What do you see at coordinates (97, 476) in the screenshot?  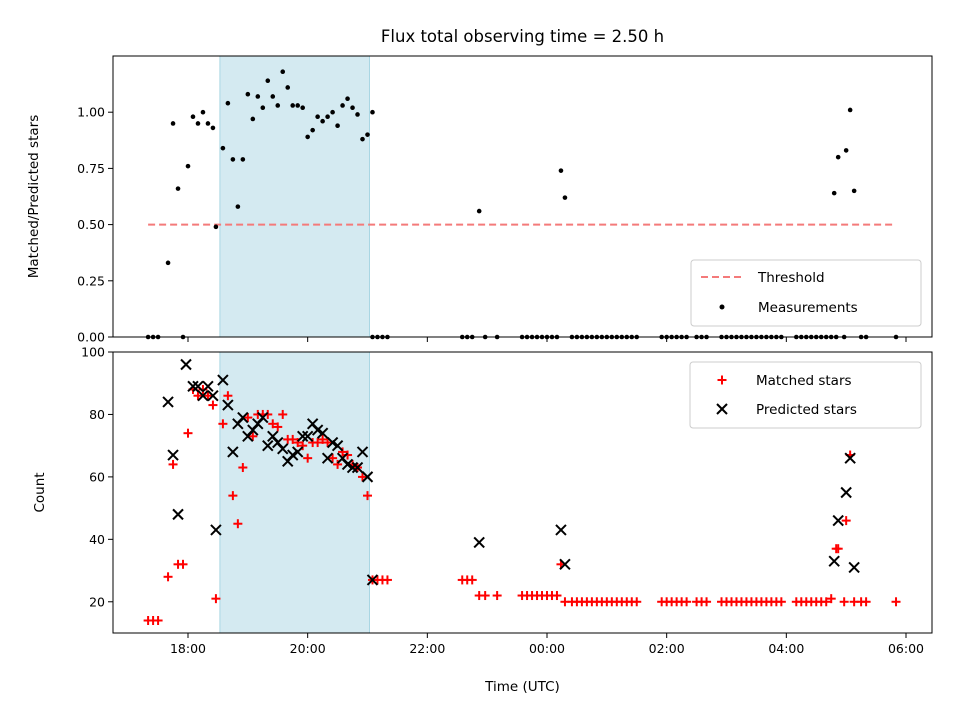 I see `y-tick-label: 60` at bounding box center [97, 476].